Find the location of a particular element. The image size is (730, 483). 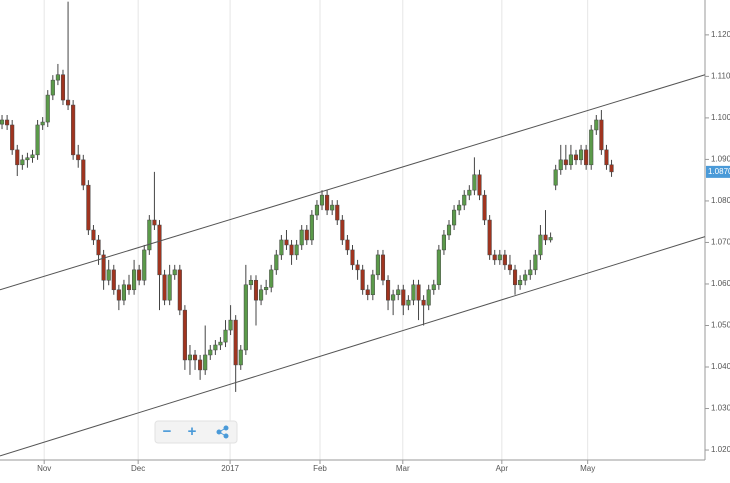

zoom-in-button: + is located at coordinates (192, 431).